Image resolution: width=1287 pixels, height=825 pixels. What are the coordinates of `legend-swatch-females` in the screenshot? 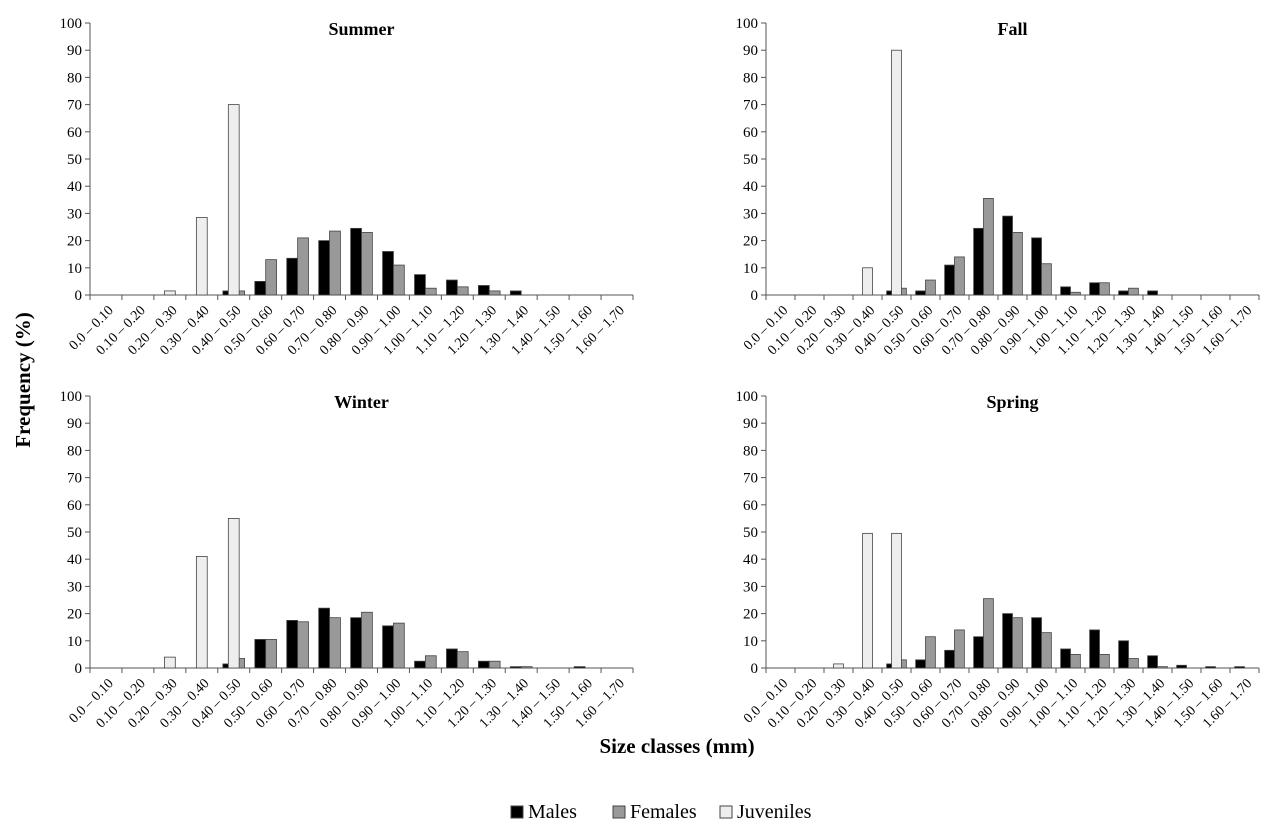 It's located at (619, 812).